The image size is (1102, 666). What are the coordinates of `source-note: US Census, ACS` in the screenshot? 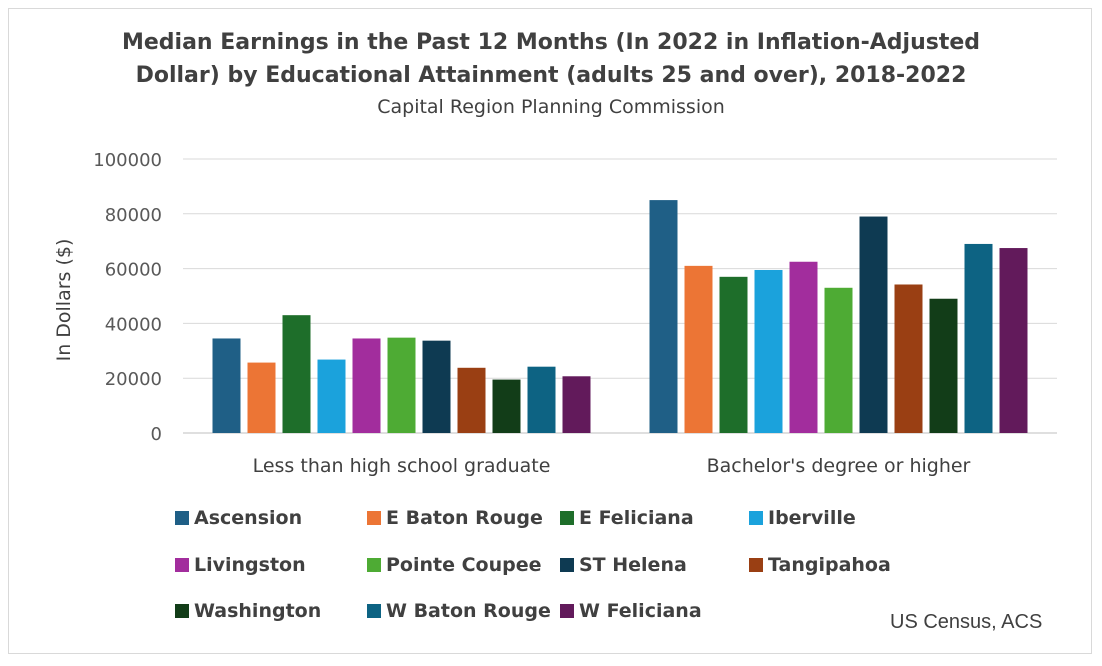 It's located at (966, 622).